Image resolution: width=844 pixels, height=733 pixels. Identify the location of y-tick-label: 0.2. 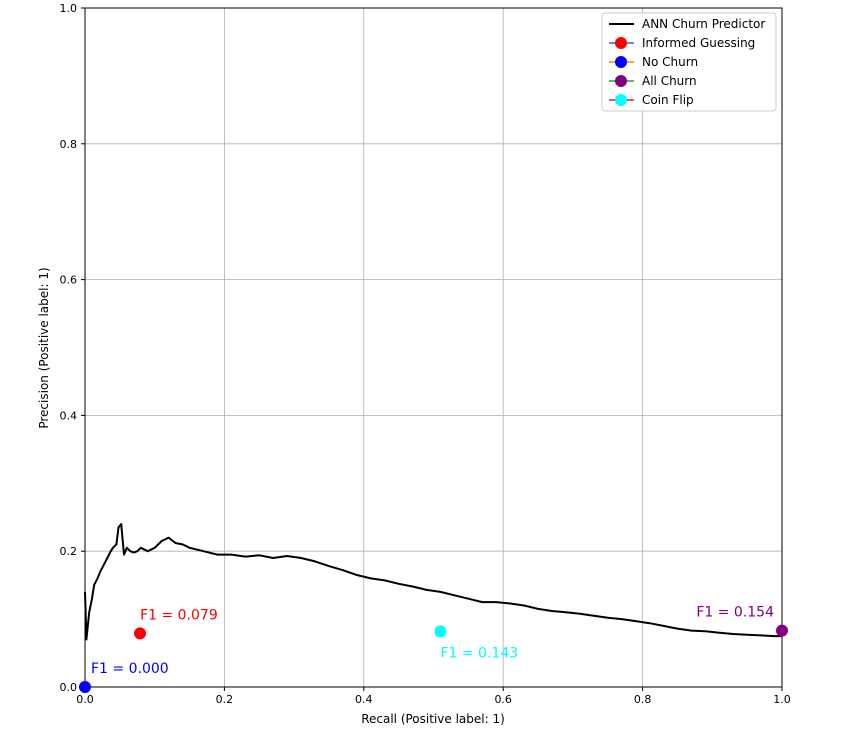
(69, 551).